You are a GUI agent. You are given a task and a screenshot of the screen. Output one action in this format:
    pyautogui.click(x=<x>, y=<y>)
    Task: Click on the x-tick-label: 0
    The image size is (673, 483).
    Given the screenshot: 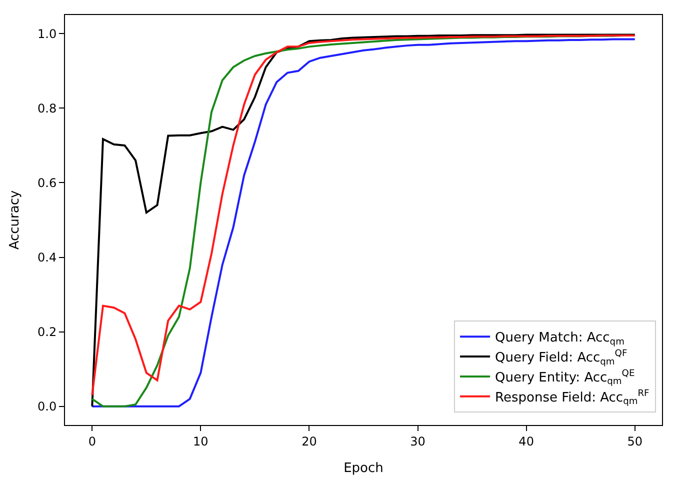 What is the action you would take?
    pyautogui.click(x=92, y=441)
    